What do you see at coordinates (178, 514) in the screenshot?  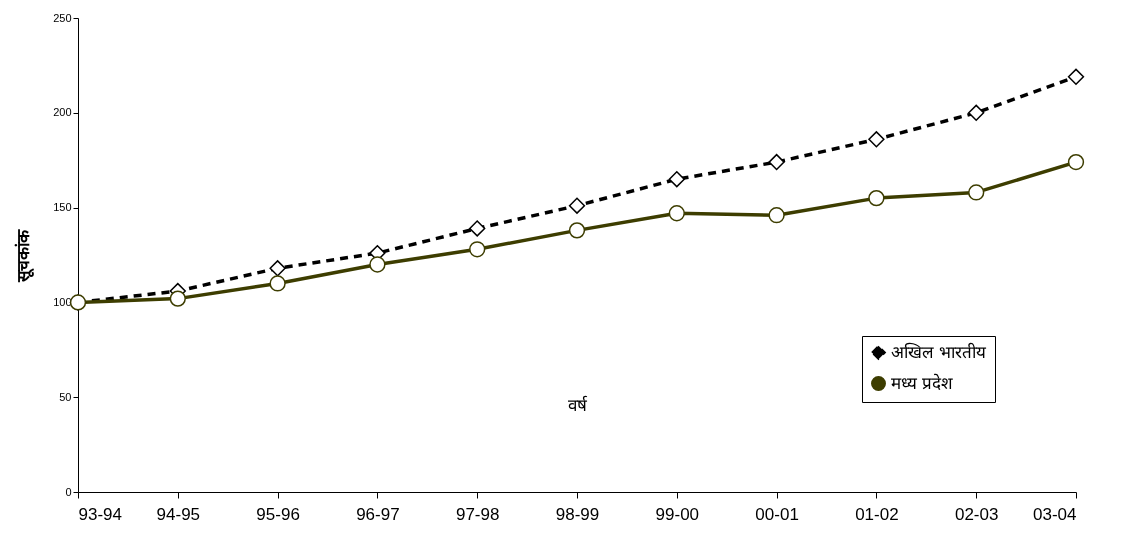 I see `x-tick-label: 94-95` at bounding box center [178, 514].